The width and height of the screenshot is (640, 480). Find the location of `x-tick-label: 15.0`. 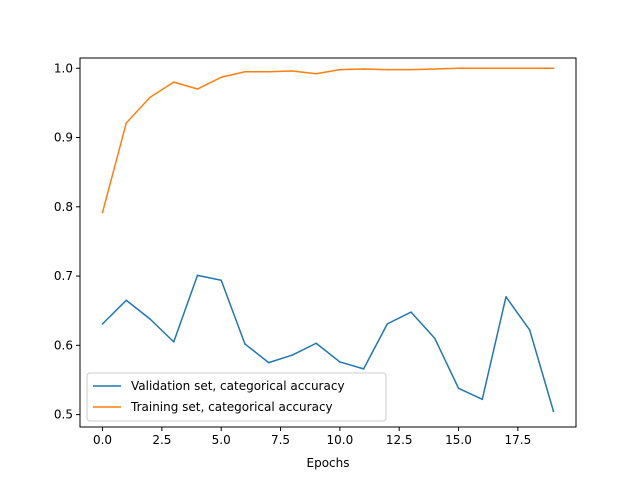

x-tick-label: 15.0 is located at coordinates (458, 440).